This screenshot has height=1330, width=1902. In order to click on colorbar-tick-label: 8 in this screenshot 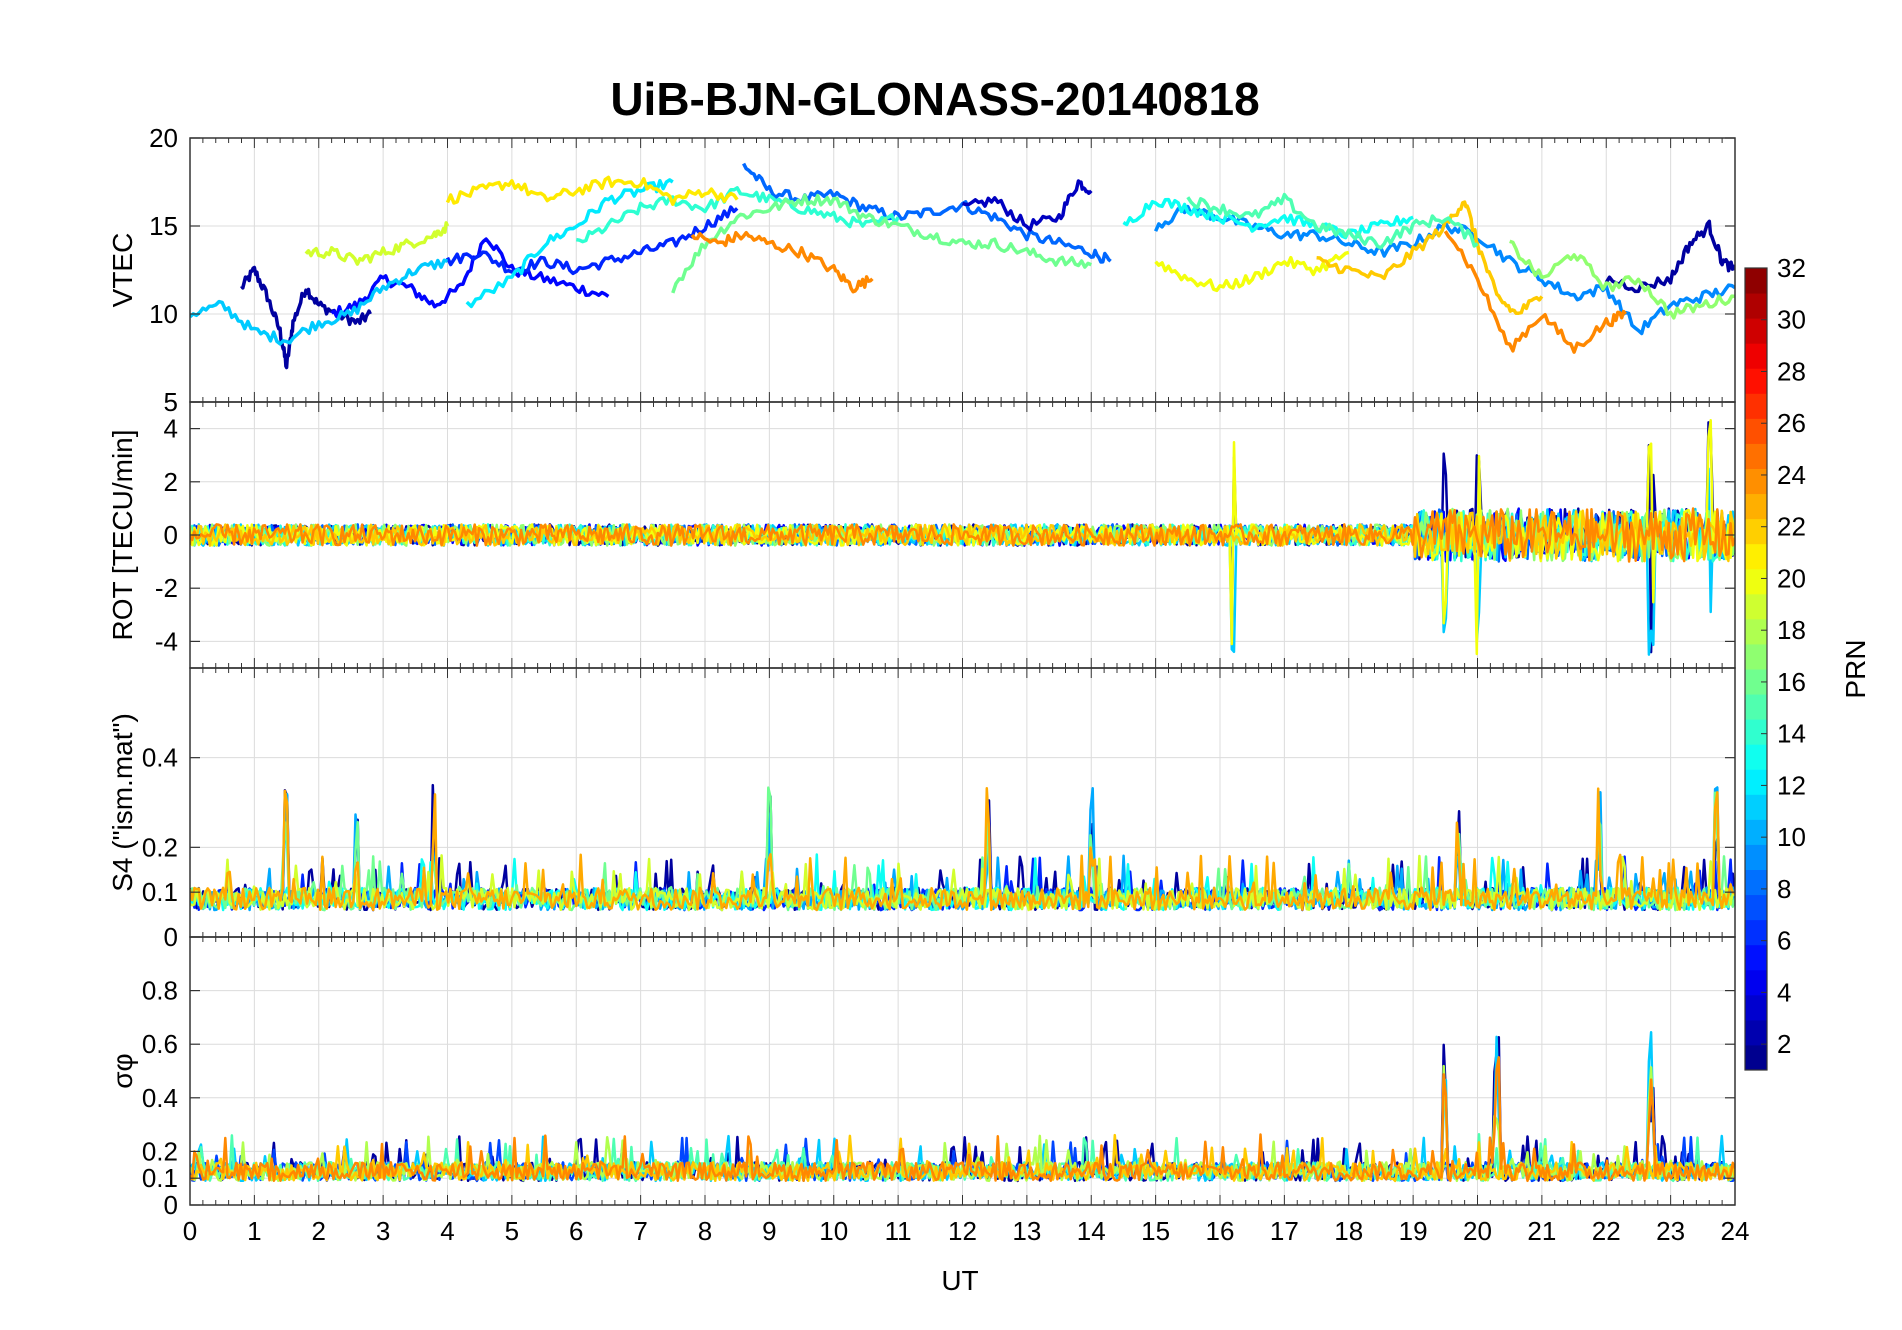, I will do `click(1784, 889)`.